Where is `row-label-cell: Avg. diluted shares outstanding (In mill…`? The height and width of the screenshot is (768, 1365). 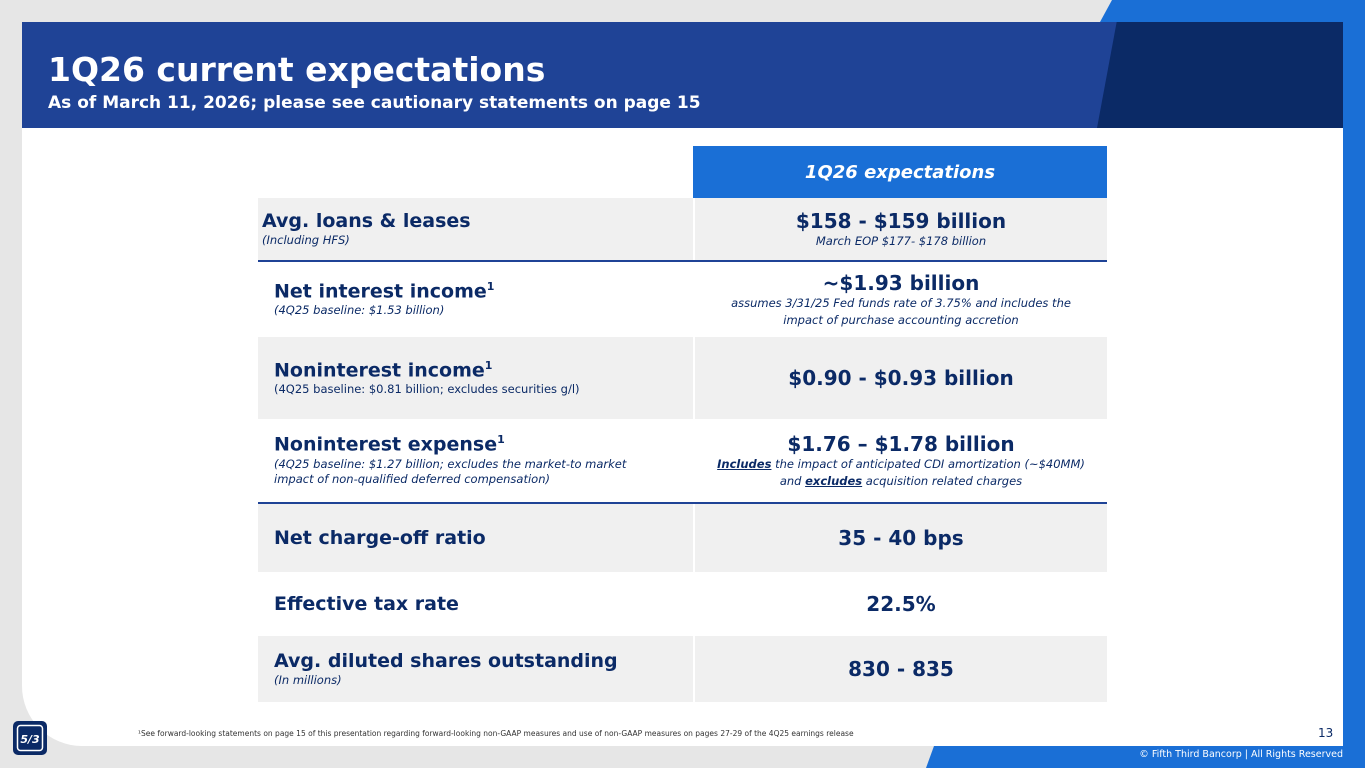 row-label-cell: Avg. diluted shares outstanding (In mill… is located at coordinates (475, 669).